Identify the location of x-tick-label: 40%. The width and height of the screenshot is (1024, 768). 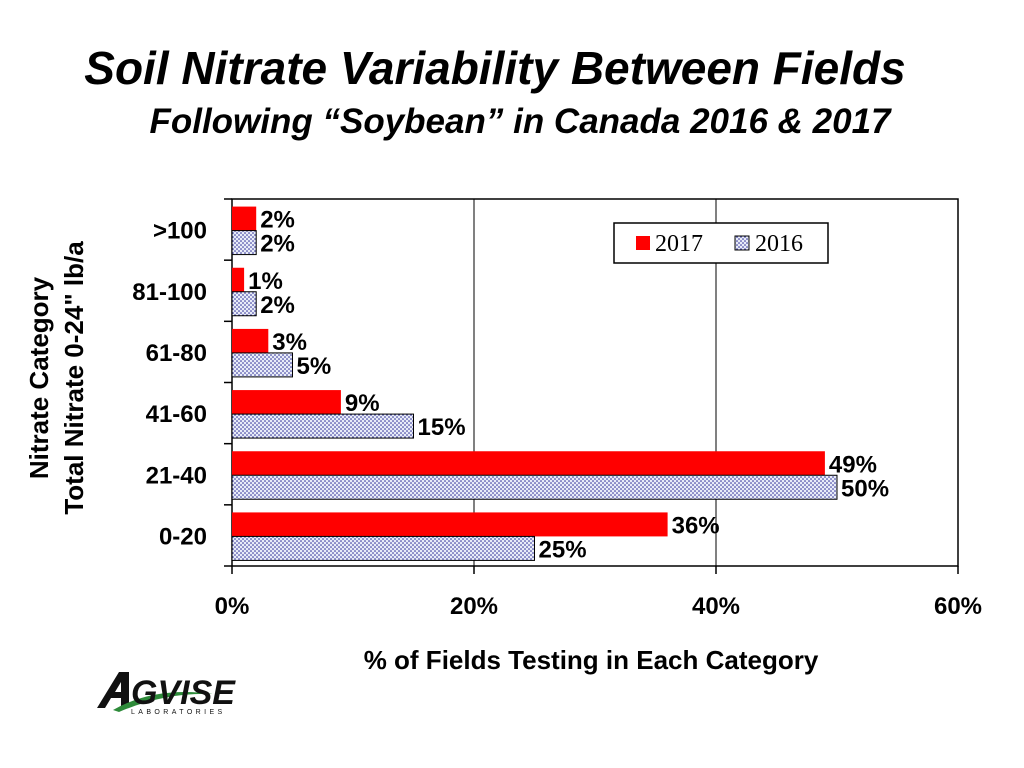
(716, 606).